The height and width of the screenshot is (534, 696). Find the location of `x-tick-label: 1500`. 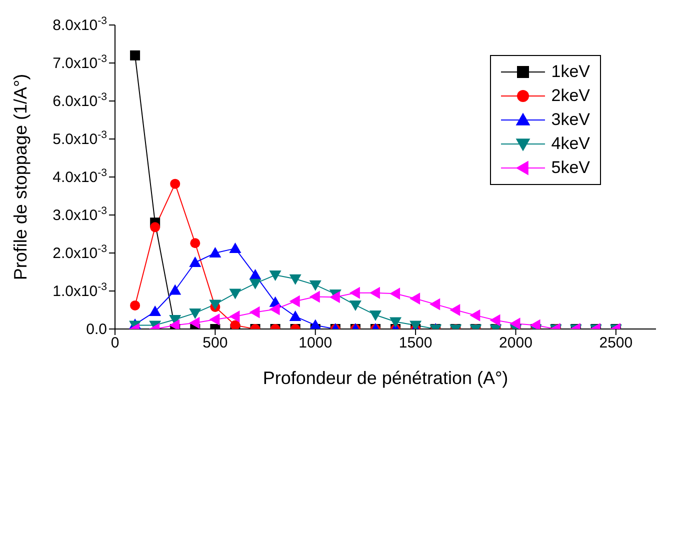

x-tick-label: 1500 is located at coordinates (415, 343).